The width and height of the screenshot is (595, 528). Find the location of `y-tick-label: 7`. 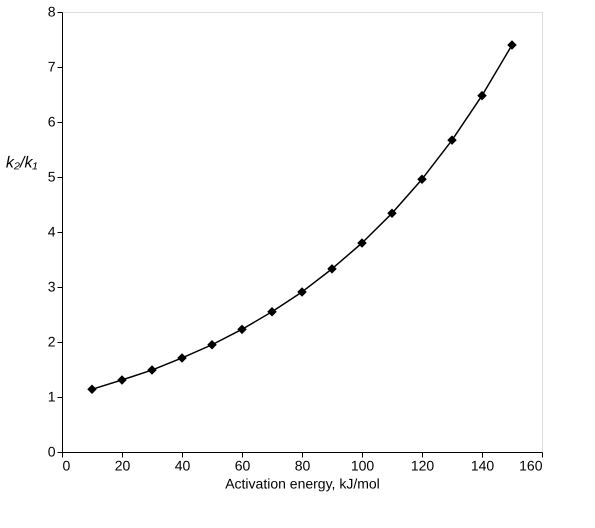

y-tick-label: 7 is located at coordinates (52, 66).